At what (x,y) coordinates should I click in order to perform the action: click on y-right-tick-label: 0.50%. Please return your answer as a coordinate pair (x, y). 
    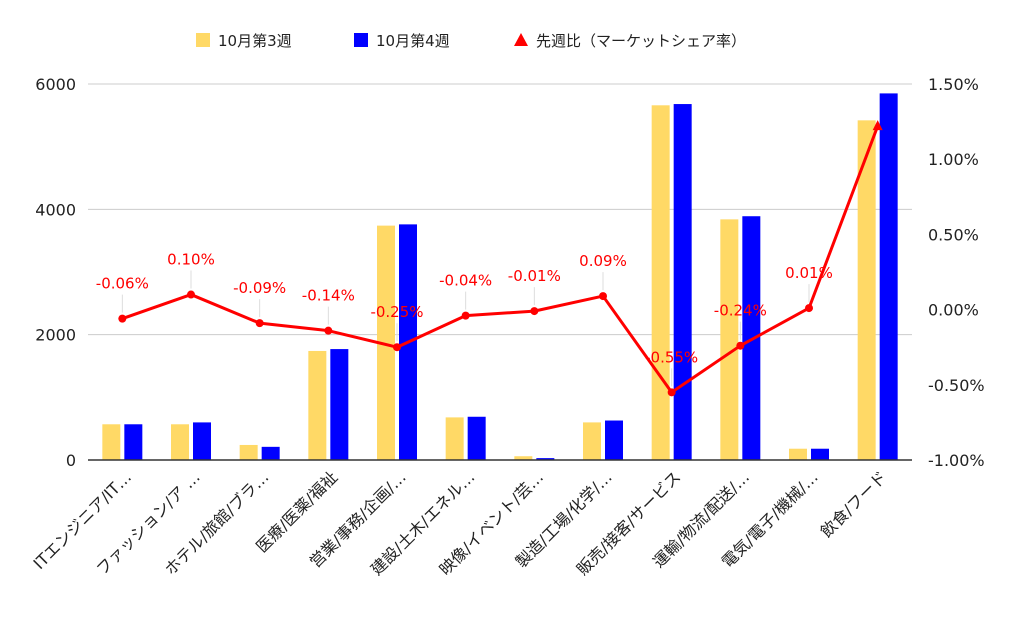
    Looking at the image, I should click on (953, 234).